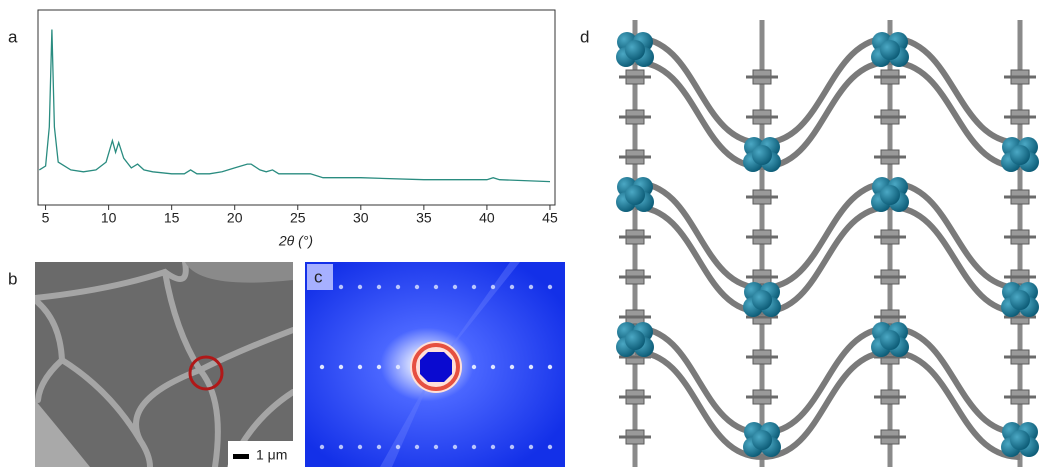 The height and width of the screenshot is (472, 1042). I want to click on x-tick-label: 15, so click(172, 218).